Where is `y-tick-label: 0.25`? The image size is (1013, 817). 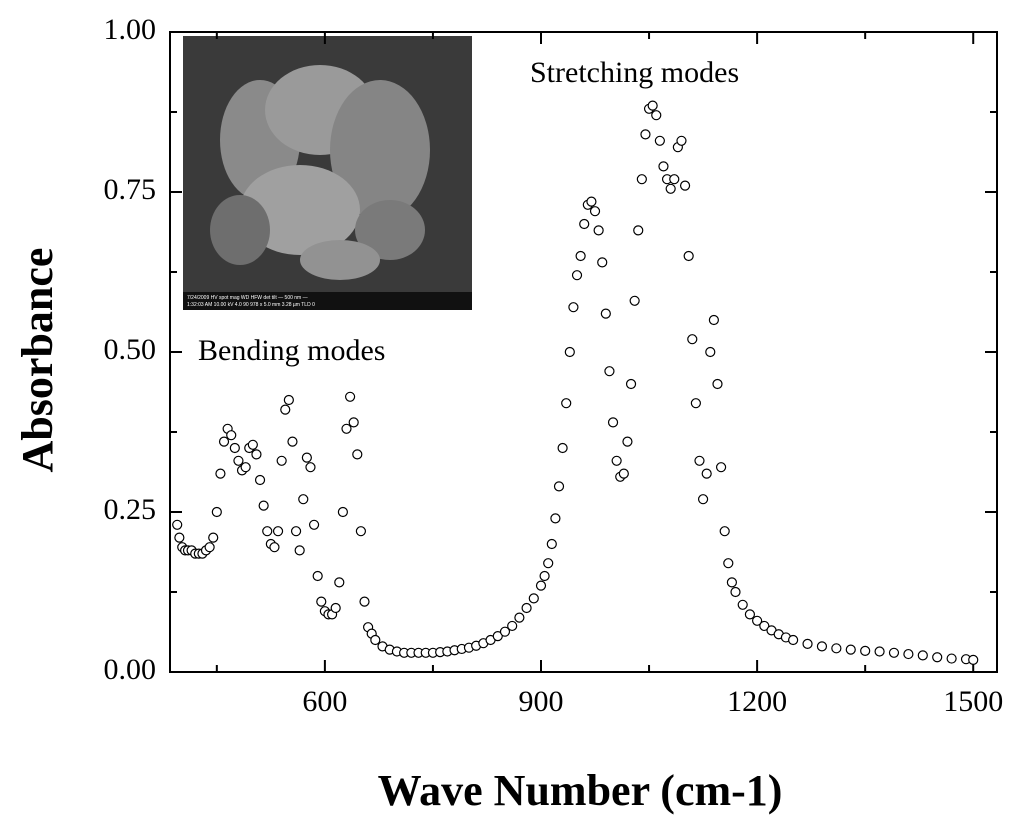
y-tick-label: 0.25 is located at coordinates (130, 509).